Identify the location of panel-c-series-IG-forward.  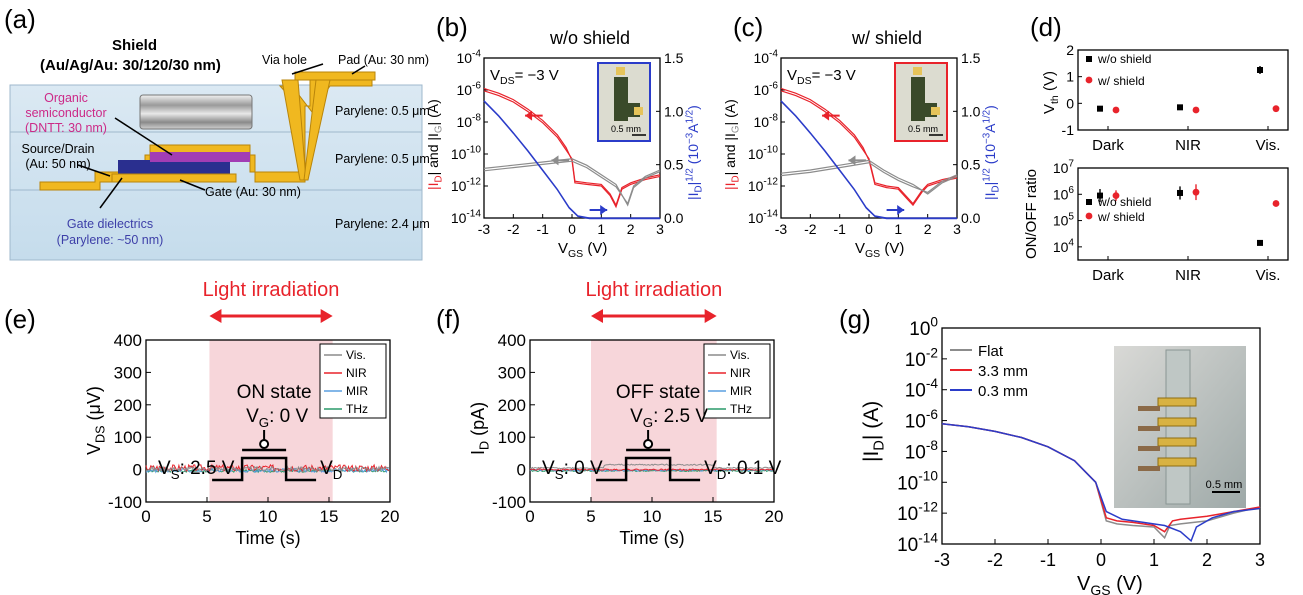
(869, 177).